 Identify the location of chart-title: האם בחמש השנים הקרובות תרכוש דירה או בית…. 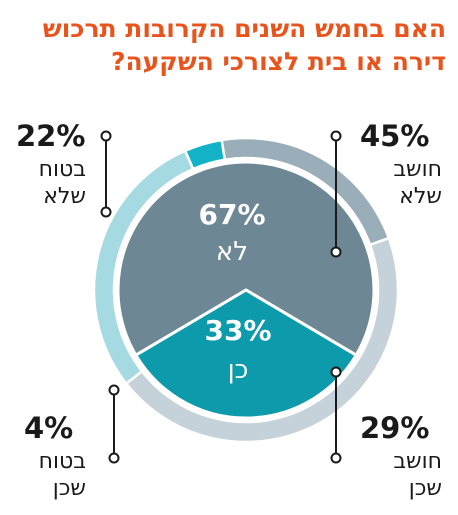
(226, 45).